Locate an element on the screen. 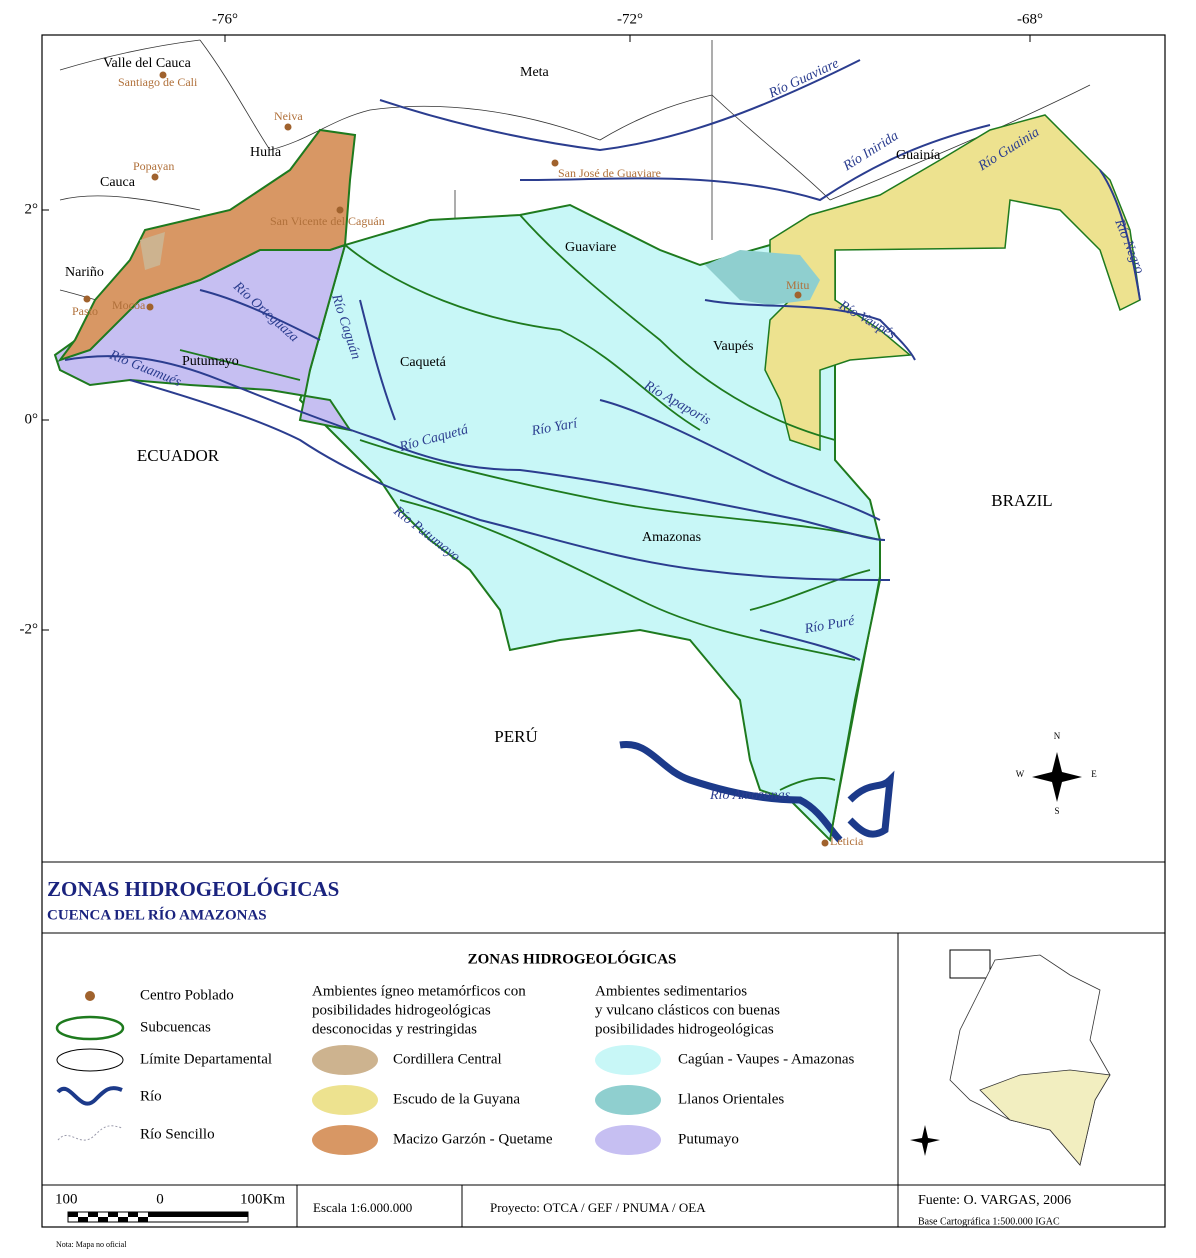 This screenshot has width=1196, height=1258. compass-letter: E is located at coordinates (1094, 774).